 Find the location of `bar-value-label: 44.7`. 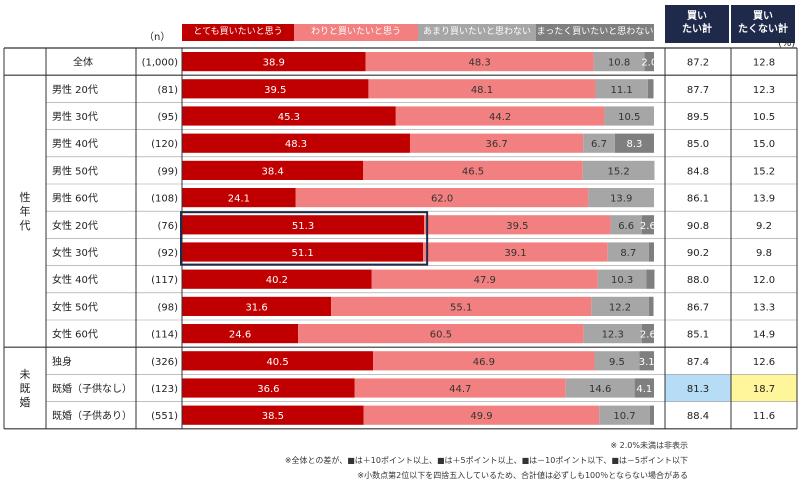

bar-value-label: 44.7 is located at coordinates (460, 389).